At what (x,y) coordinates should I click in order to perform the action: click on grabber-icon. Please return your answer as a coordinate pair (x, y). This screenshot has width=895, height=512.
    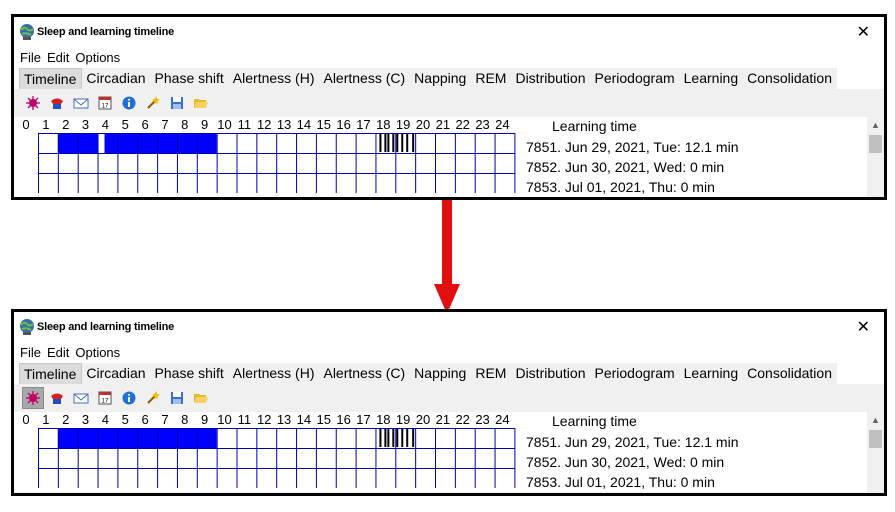
    Looking at the image, I should click on (57, 398).